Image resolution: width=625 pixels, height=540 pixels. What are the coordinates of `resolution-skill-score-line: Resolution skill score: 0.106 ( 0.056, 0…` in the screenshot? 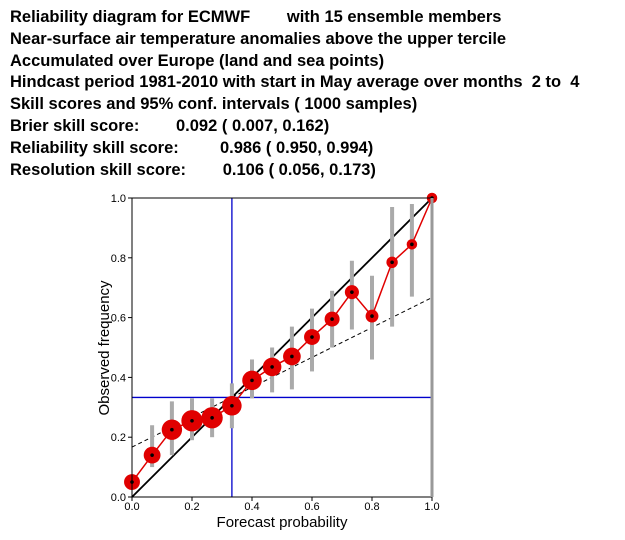 It's located at (193, 169).